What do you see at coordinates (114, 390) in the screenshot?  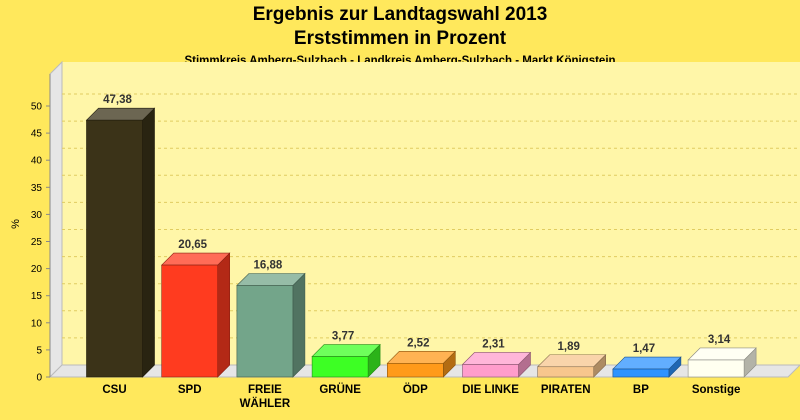 I see `x-tick-label: CSU` at bounding box center [114, 390].